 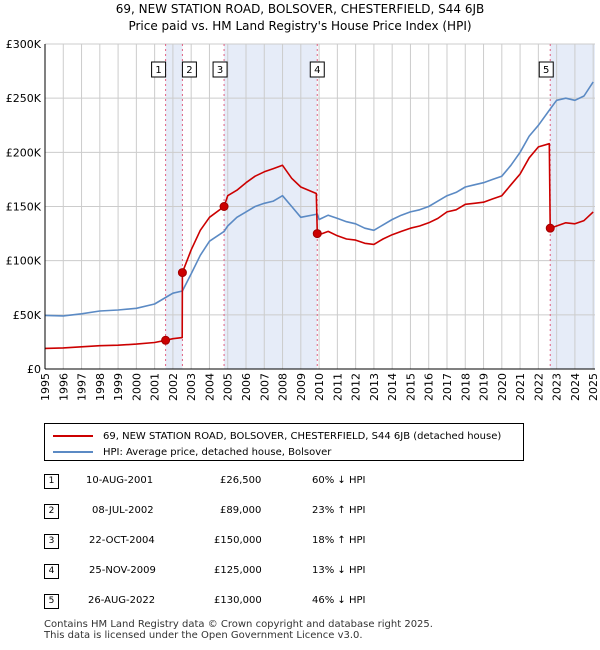 What do you see at coordinates (502, 387) in the screenshot?
I see `x-tick-label: 2020` at bounding box center [502, 387].